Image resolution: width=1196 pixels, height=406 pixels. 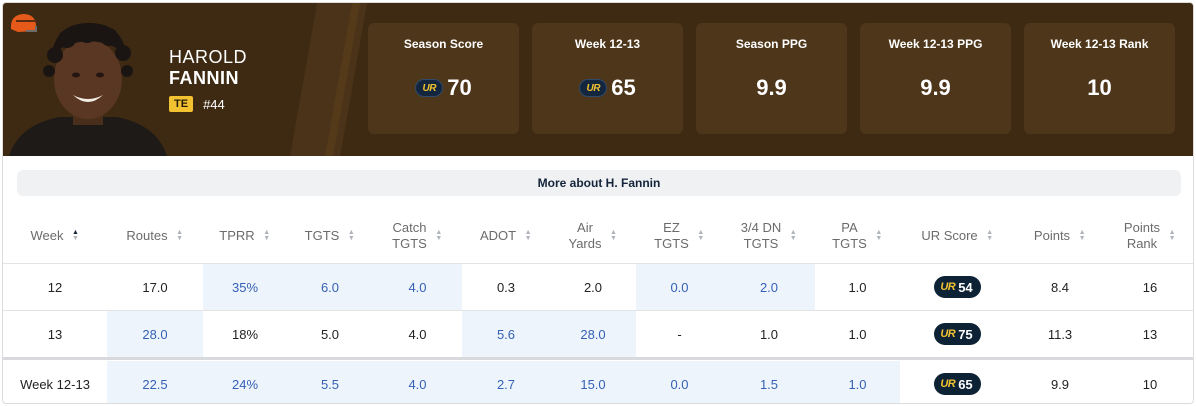 I want to click on stat-card-value: UR 70, so click(x=443, y=88).